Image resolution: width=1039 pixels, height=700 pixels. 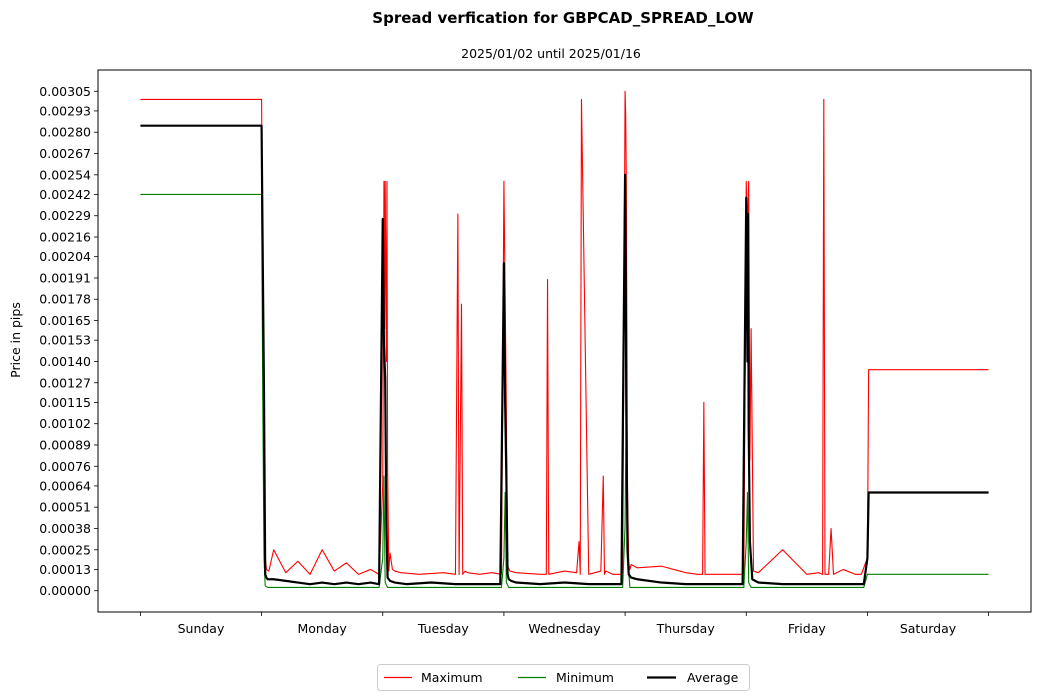 I want to click on y-axis-label: Price in pips, so click(x=15, y=340).